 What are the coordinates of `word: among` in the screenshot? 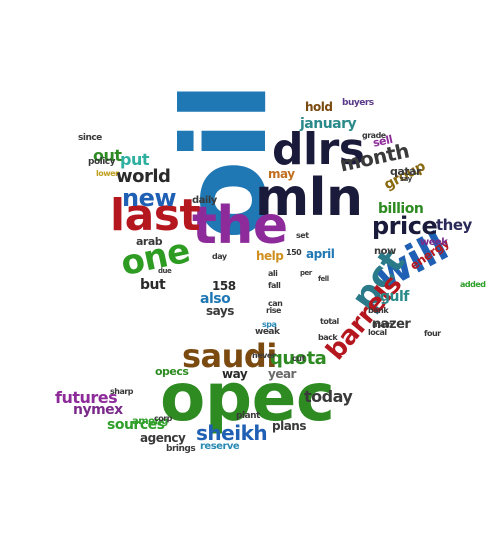 It's located at (150, 421).